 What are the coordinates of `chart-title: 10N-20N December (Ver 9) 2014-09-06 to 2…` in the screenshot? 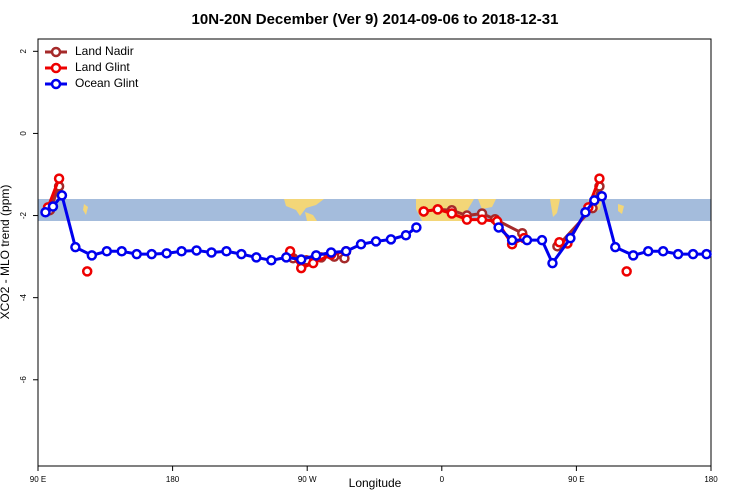 It's located at (375, 19).